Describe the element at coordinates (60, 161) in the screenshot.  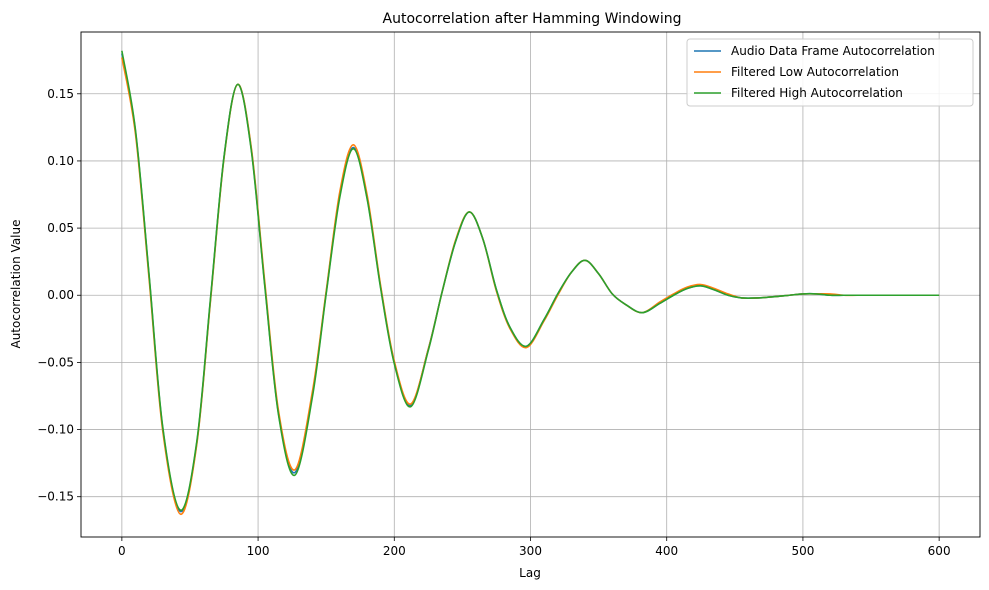
I see `y-tick-label: 0.10` at that location.